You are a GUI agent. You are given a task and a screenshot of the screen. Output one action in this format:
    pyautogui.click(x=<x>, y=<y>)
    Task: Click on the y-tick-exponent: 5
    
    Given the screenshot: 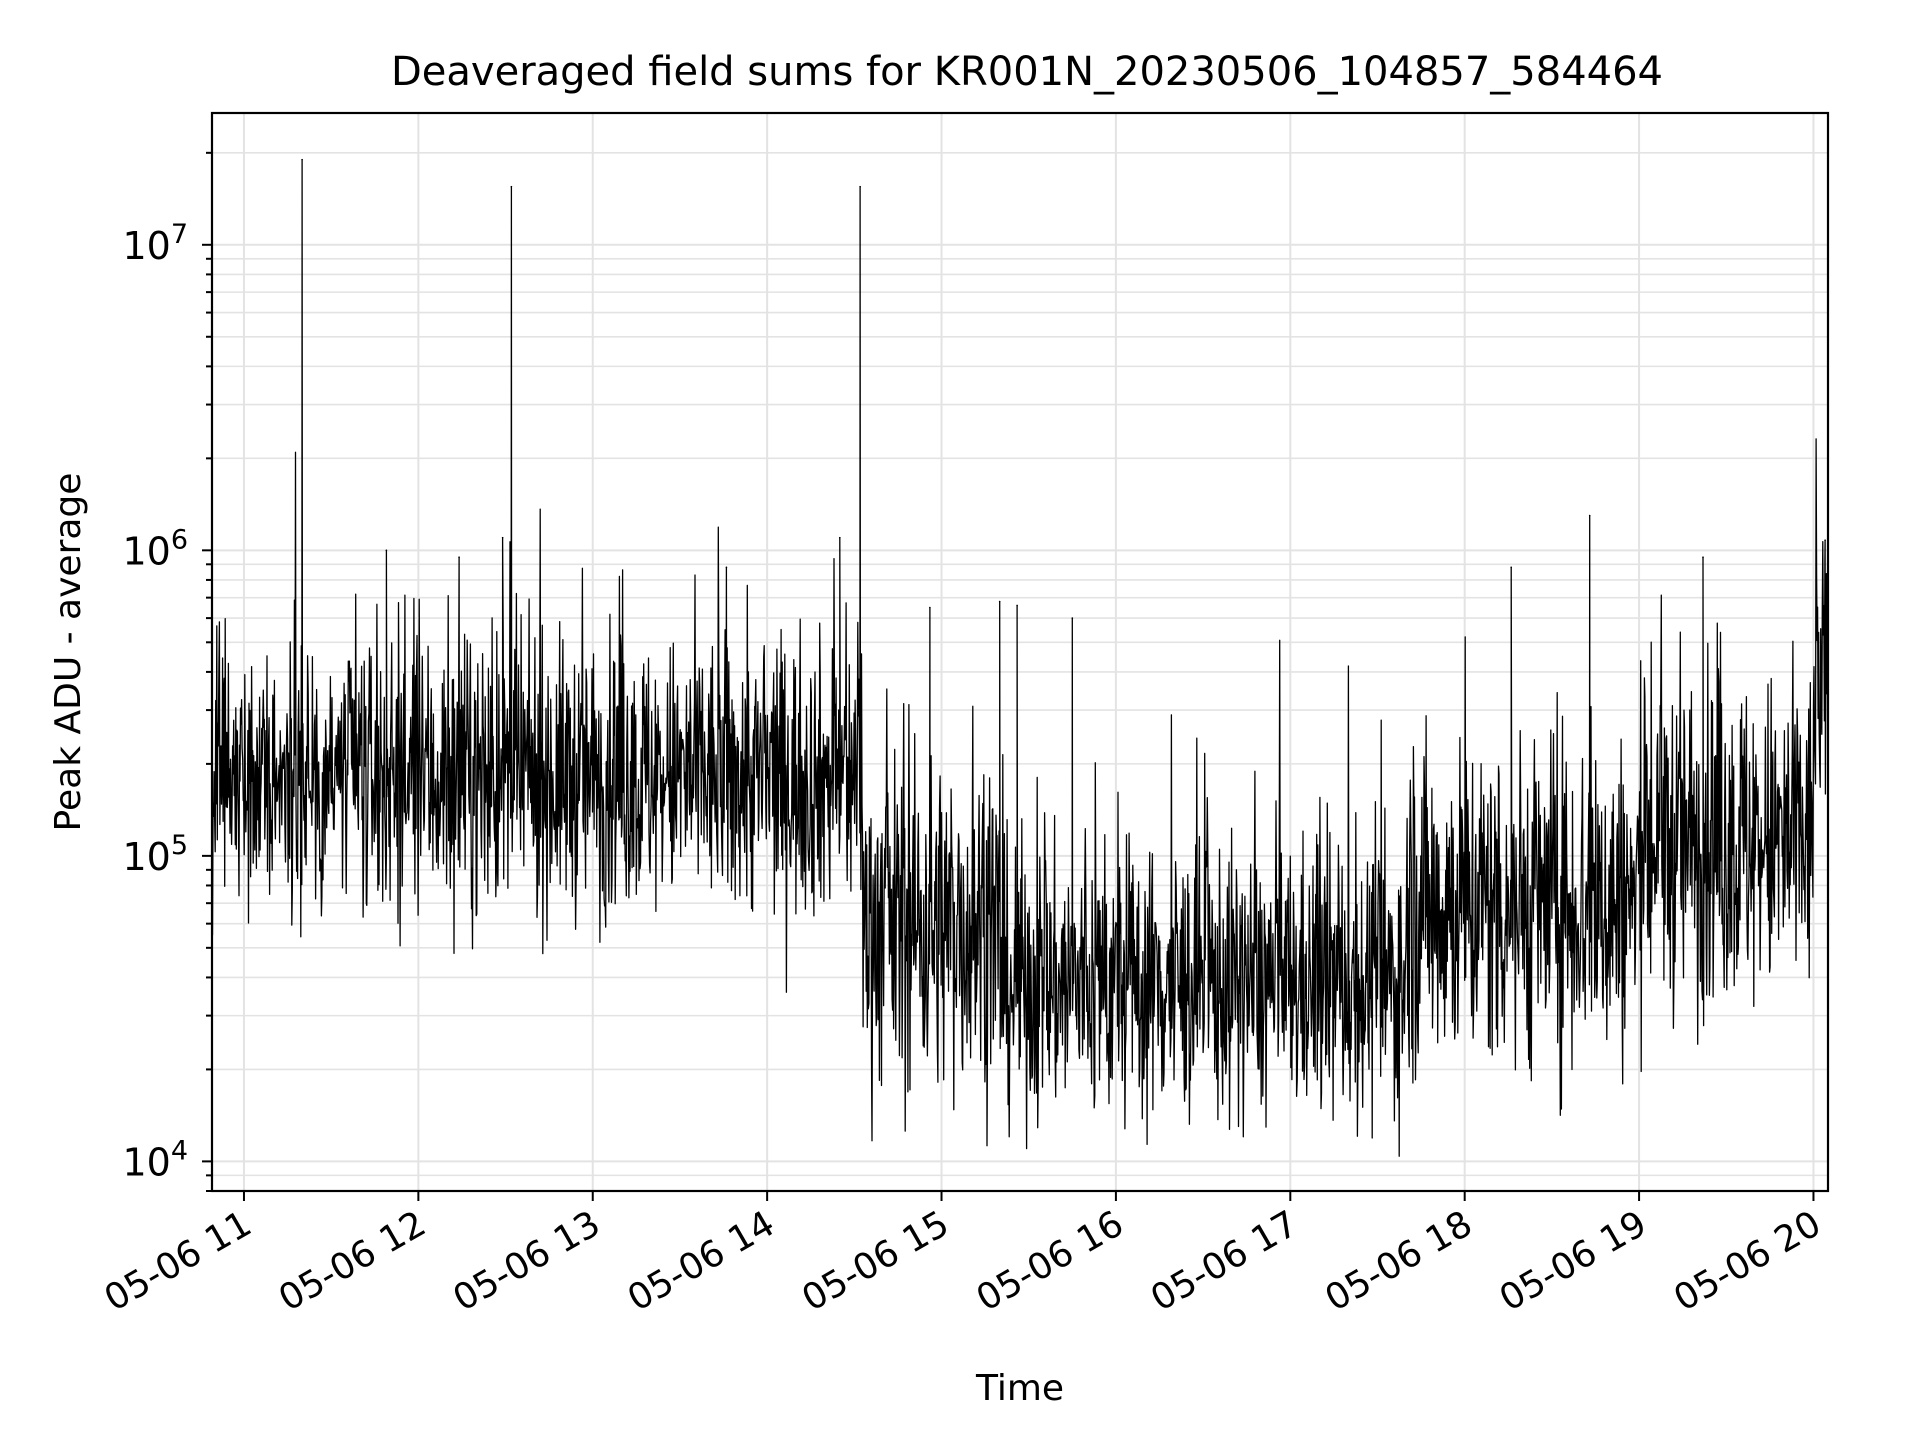 What is the action you would take?
    pyautogui.click(x=179, y=845)
    